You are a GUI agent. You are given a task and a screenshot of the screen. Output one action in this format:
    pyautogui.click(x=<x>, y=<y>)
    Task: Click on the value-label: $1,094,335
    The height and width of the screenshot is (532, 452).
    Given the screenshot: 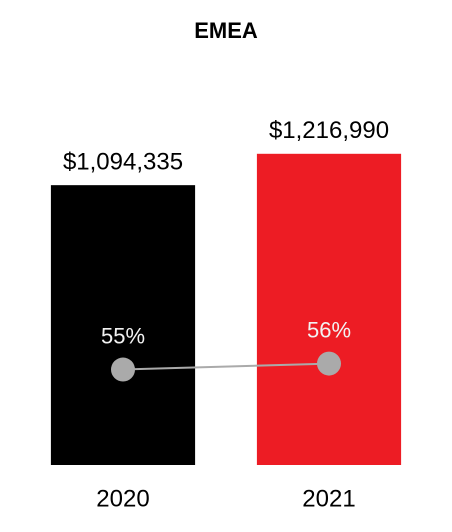 What is the action you would take?
    pyautogui.click(x=123, y=162)
    